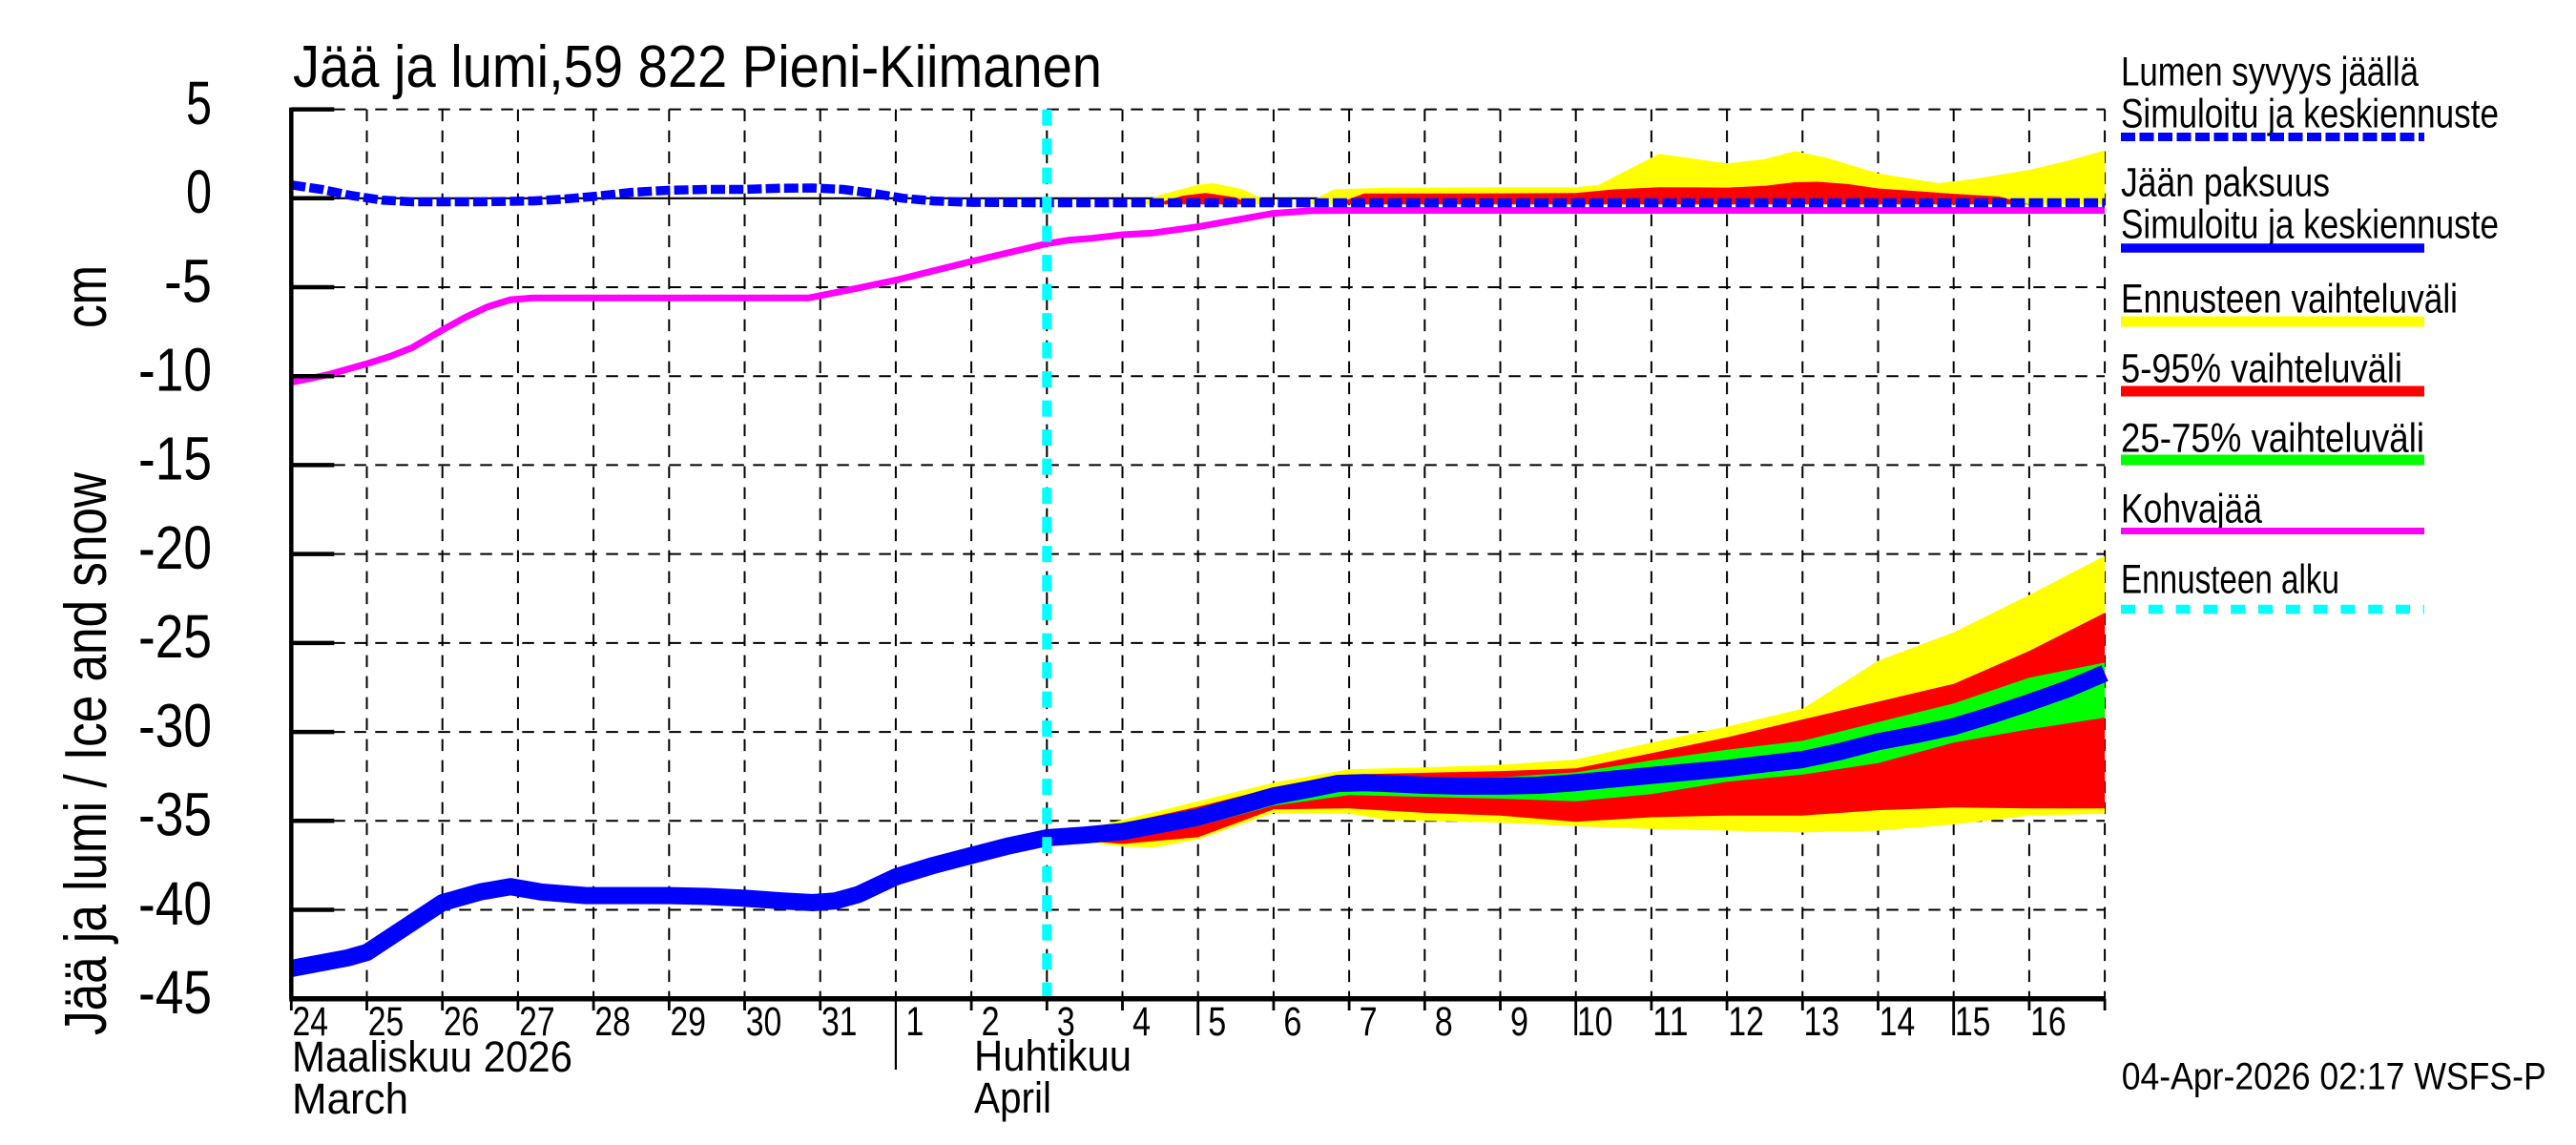 This screenshot has width=2576, height=1145. What do you see at coordinates (1292, 1022) in the screenshot?
I see `svg-text: 6` at bounding box center [1292, 1022].